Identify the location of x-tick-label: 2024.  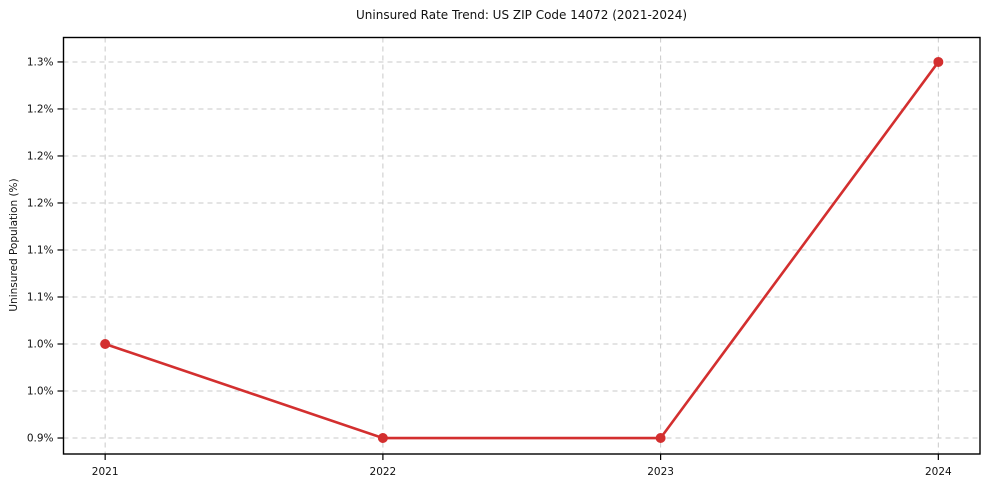
(938, 472).